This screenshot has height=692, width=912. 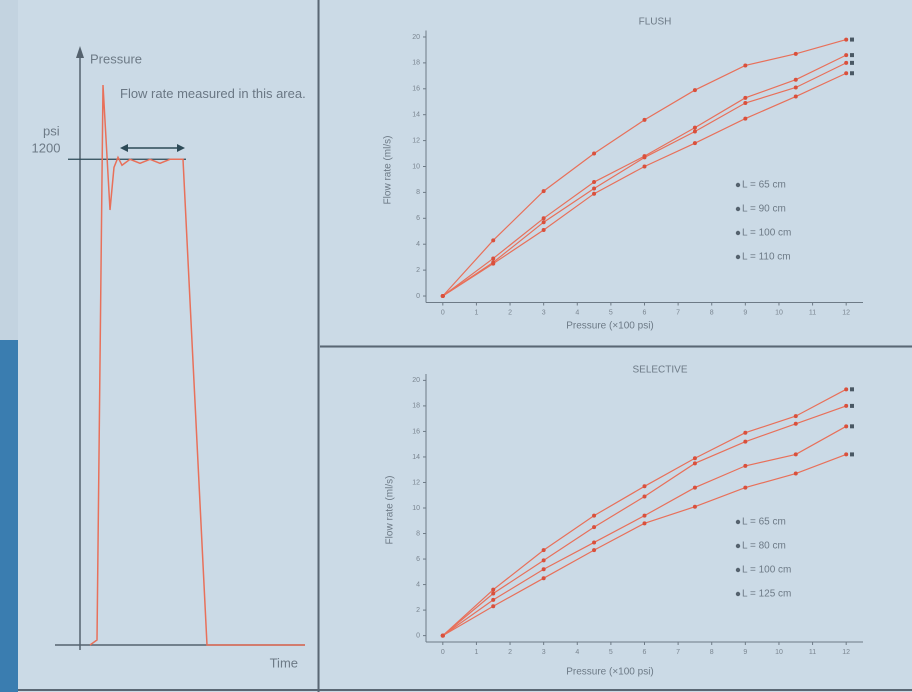 What do you see at coordinates (152, 148) in the screenshot?
I see `range-arrowheads` at bounding box center [152, 148].